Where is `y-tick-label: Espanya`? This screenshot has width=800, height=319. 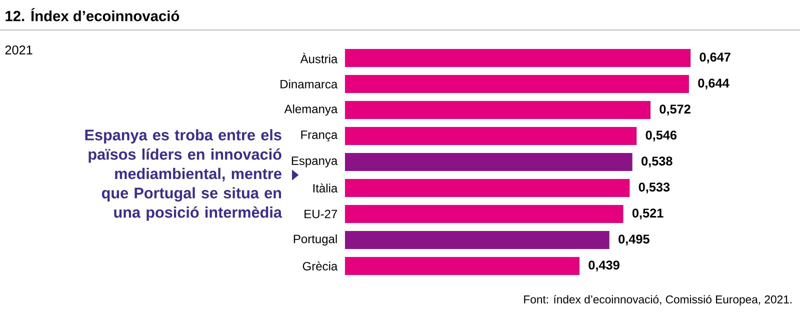 y-tick-label: Espanya is located at coordinates (315, 162).